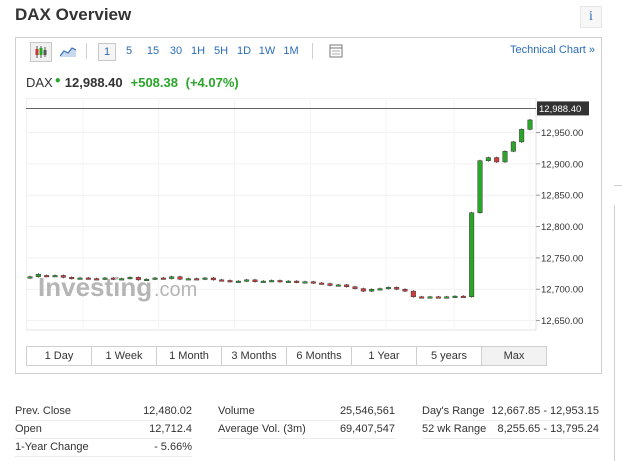 The width and height of the screenshot is (622, 461). Describe the element at coordinates (132, 82) in the screenshot. I see `quote-line: DAX ● 12,988.40 +508.38 (+4.07%)` at that location.